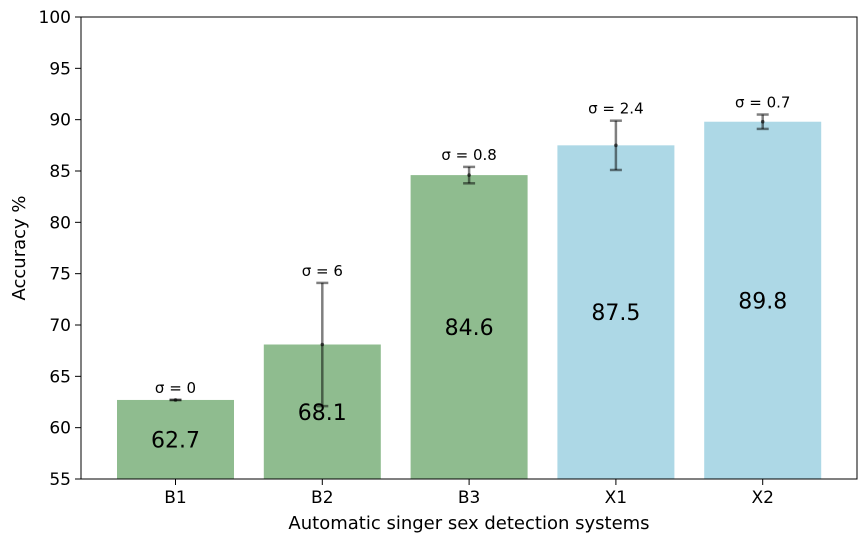 This screenshot has height=542, width=866. What do you see at coordinates (60, 69) in the screenshot?
I see `y-tick-label: 95` at bounding box center [60, 69].